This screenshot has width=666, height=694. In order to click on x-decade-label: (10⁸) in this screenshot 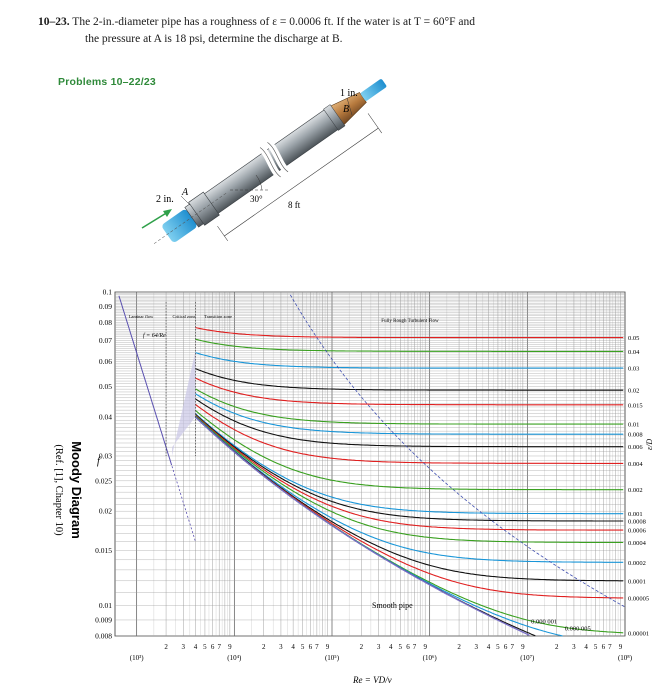, I will do `click(625, 658)`.